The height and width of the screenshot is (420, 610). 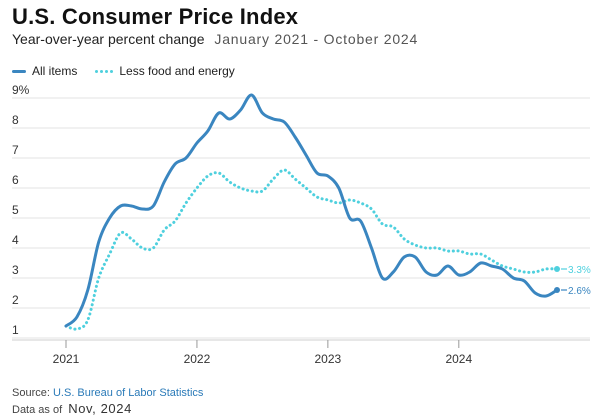 What do you see at coordinates (458, 359) in the screenshot?
I see `x-tick-label: 2024` at bounding box center [458, 359].